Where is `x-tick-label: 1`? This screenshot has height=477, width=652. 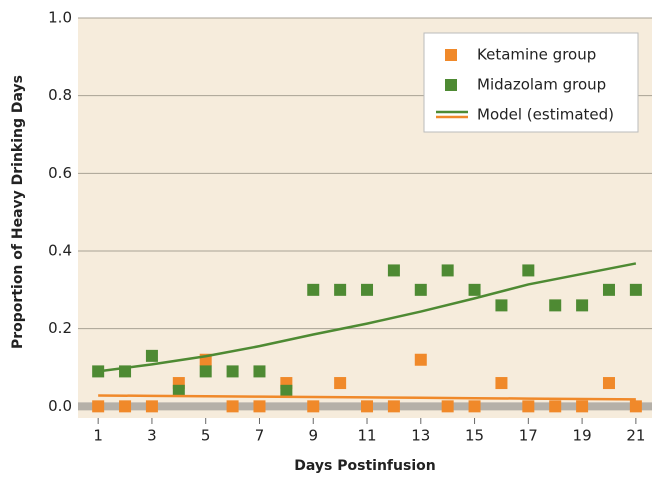
x-tick-label: 1 is located at coordinates (98, 436).